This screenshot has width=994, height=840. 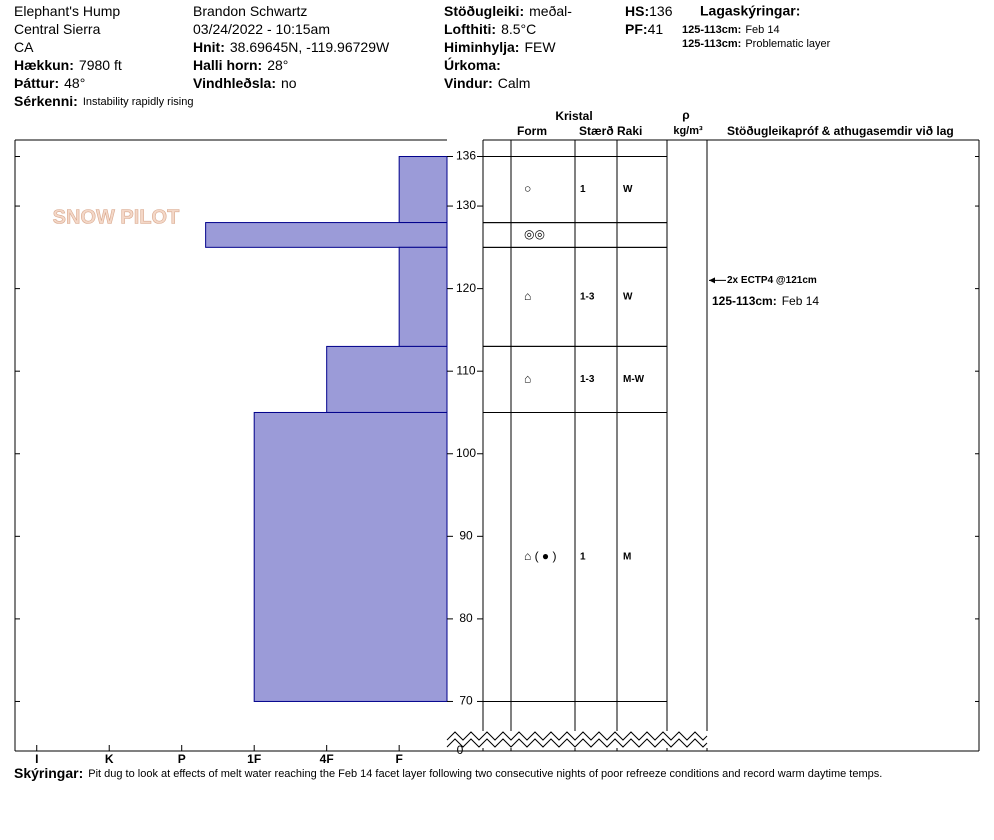 What do you see at coordinates (74, 83) in the screenshot?
I see `header-value: 48°` at bounding box center [74, 83].